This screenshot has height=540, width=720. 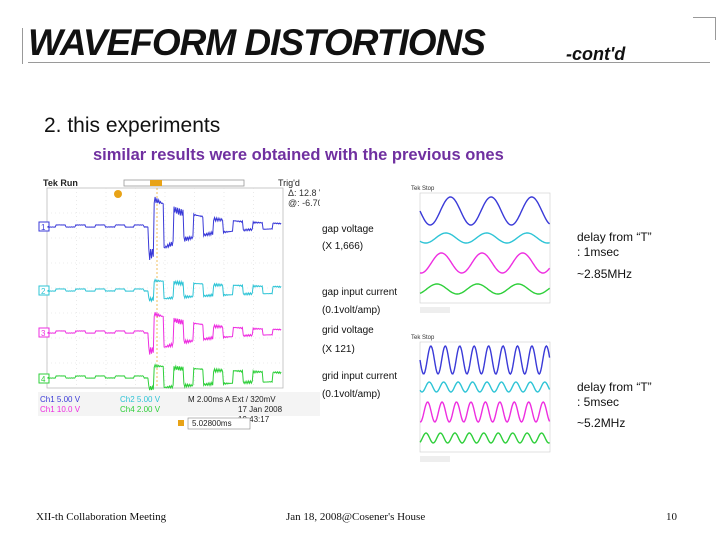 What do you see at coordinates (132, 125) in the screenshot?
I see `section-heading: 2. this experiments` at bounding box center [132, 125].